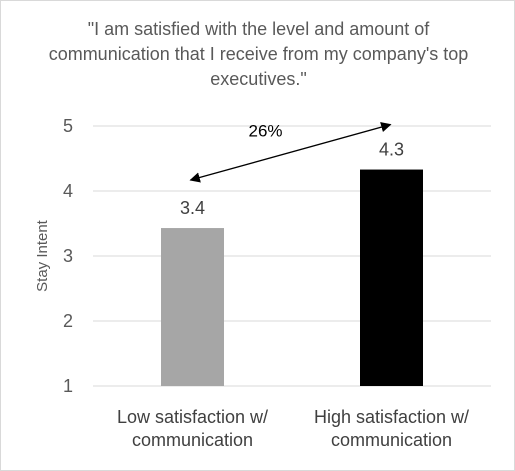  I want to click on y-tick-label: 3, so click(68, 256).